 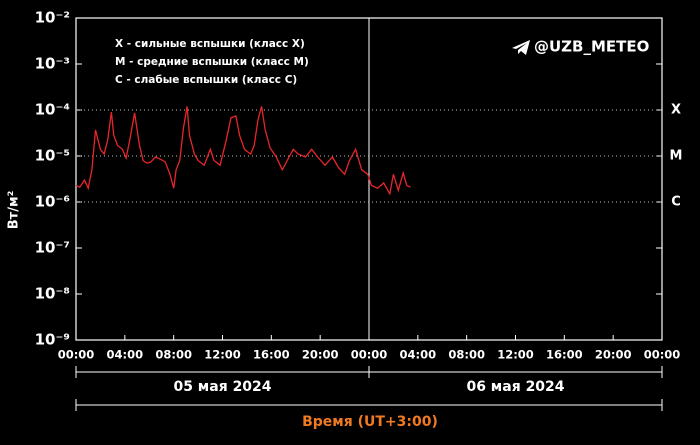 I want to click on note: C - слабые вспышки (класс C), so click(x=206, y=80).